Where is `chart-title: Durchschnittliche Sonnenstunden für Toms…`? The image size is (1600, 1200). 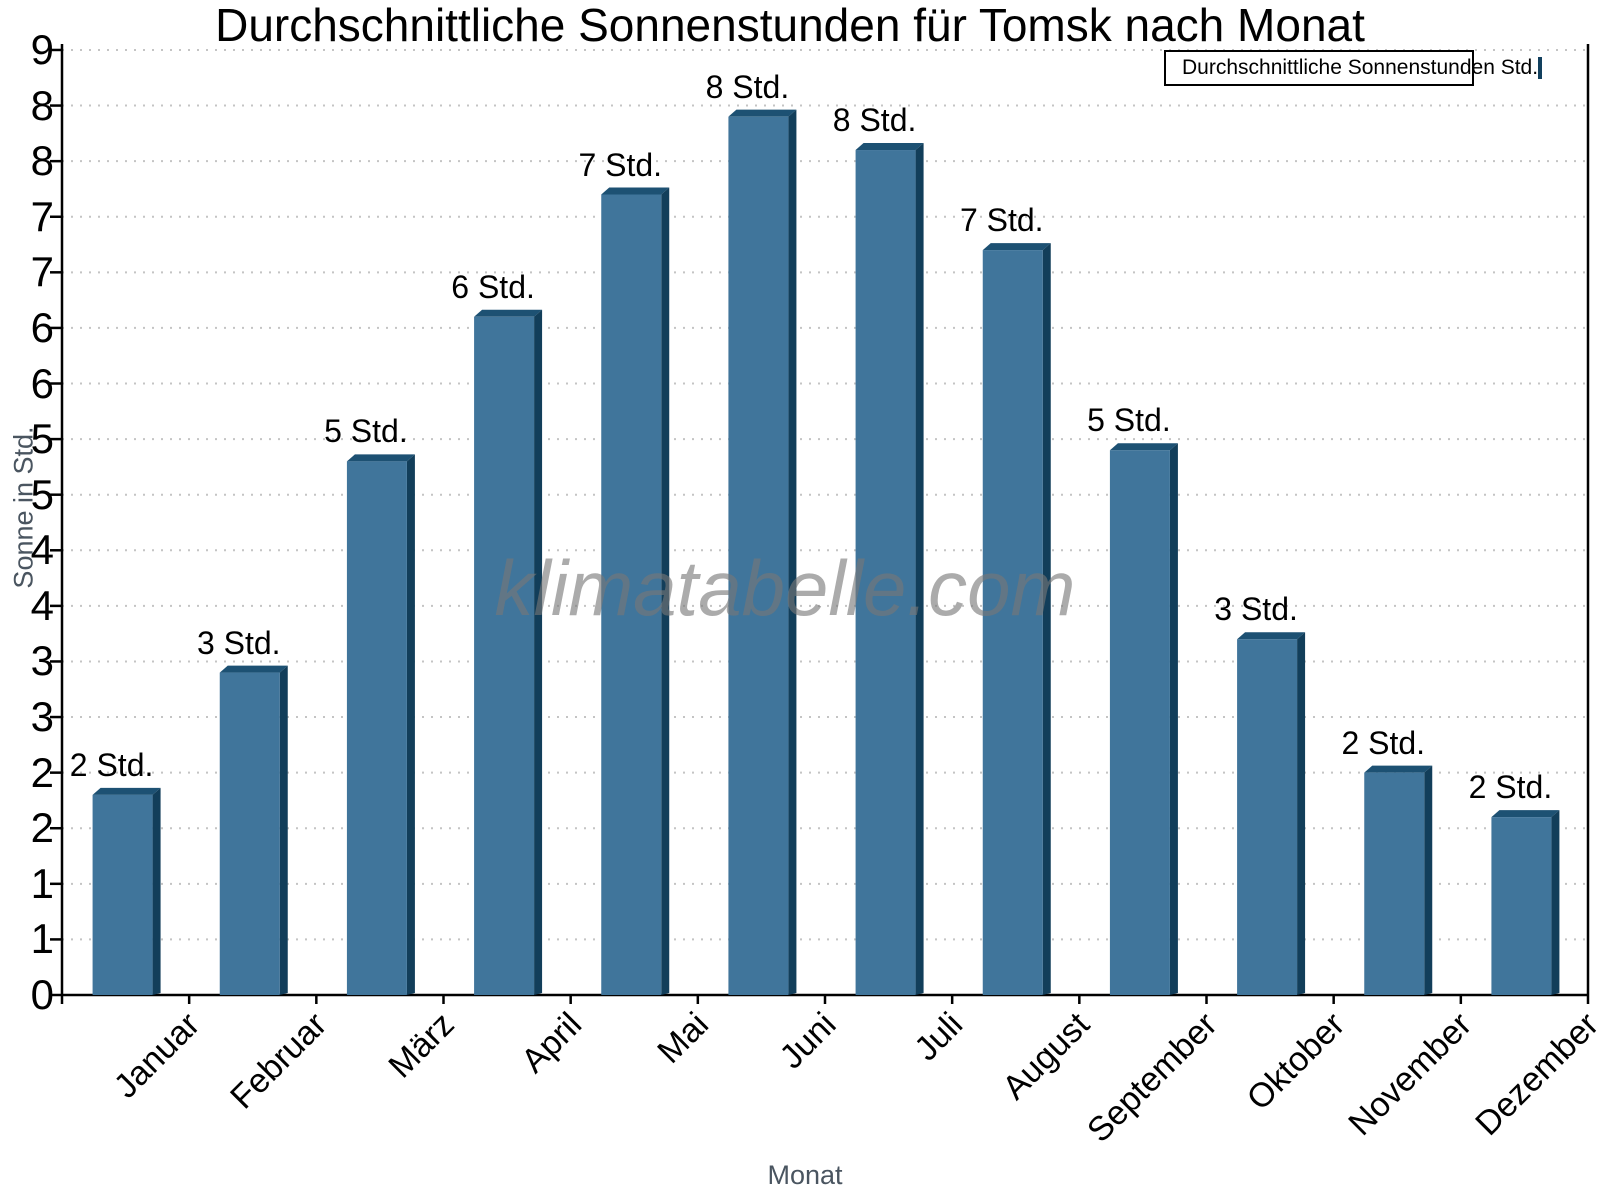 chart-title: Durchschnittliche Sonnenstunden für Toms… is located at coordinates (790, 25).